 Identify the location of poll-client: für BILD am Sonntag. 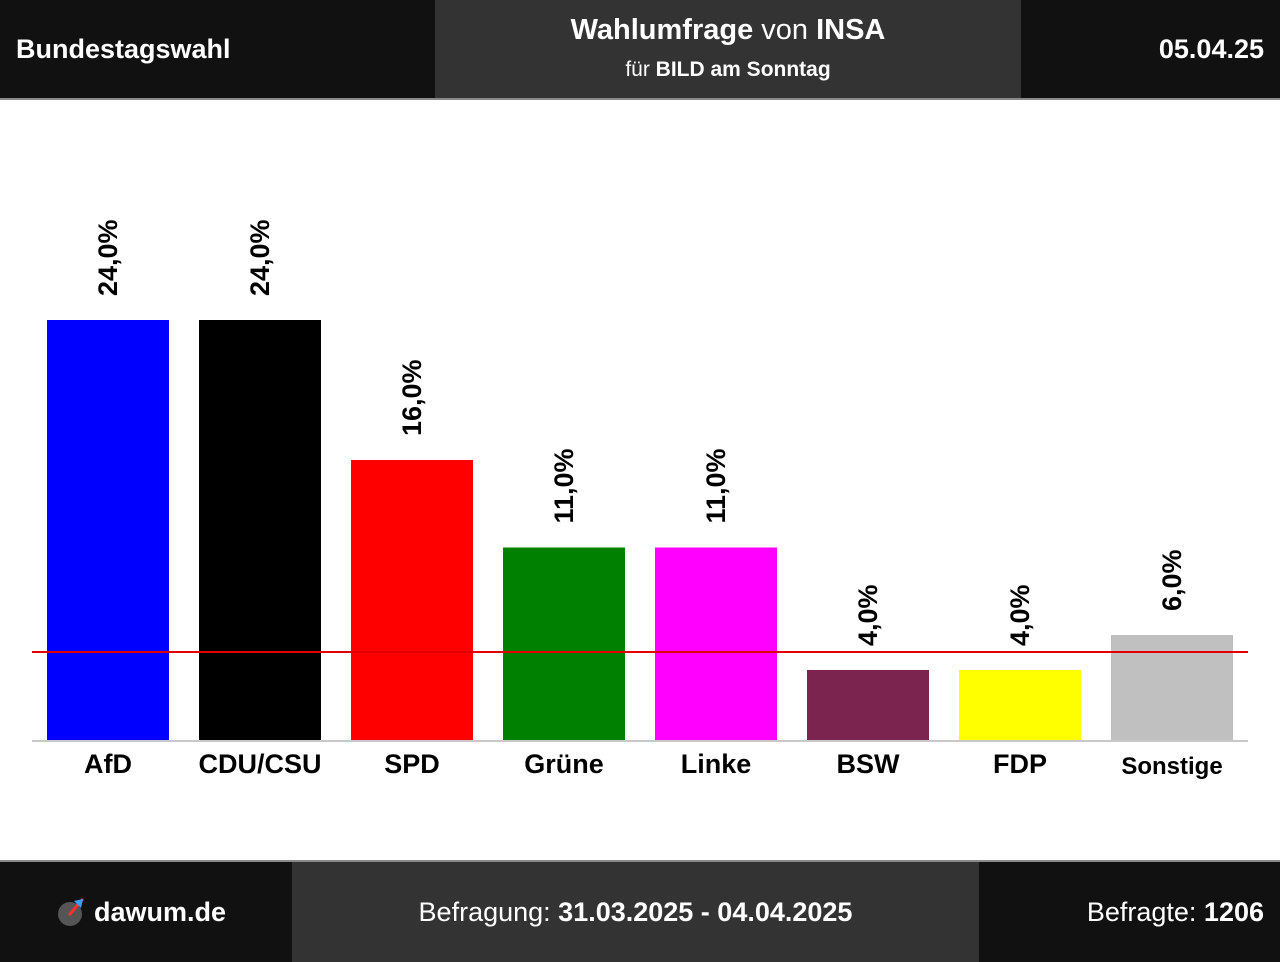
(728, 70).